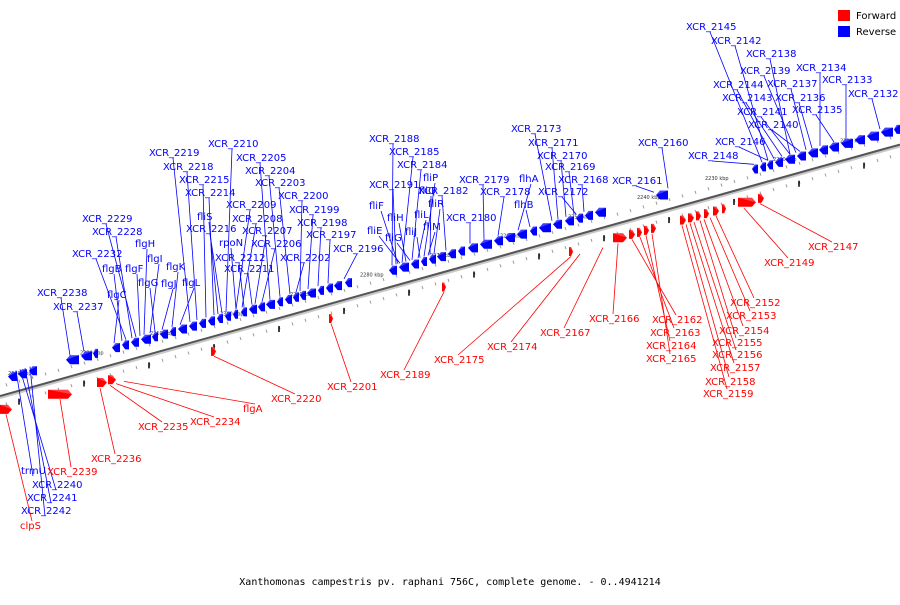 The height and width of the screenshot is (605, 900). What do you see at coordinates (430, 178) in the screenshot?
I see `gene-label: fliP` at bounding box center [430, 178].